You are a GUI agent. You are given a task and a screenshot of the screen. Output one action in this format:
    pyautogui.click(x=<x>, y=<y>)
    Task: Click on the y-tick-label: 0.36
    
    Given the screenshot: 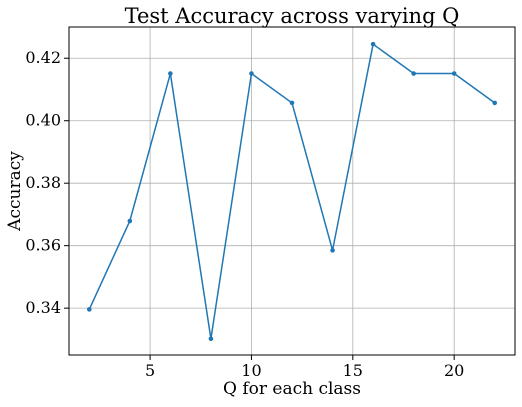 What is the action you would take?
    pyautogui.click(x=43, y=245)
    